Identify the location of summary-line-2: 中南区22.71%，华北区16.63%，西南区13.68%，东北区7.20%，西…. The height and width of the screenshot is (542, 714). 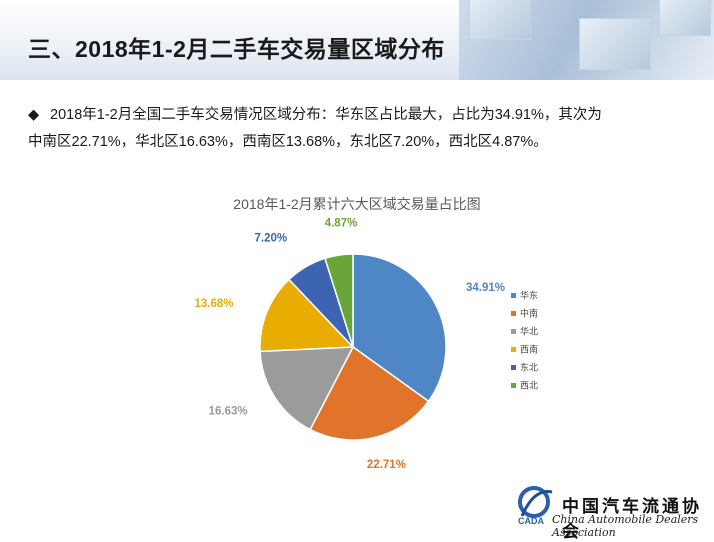
(353, 142).